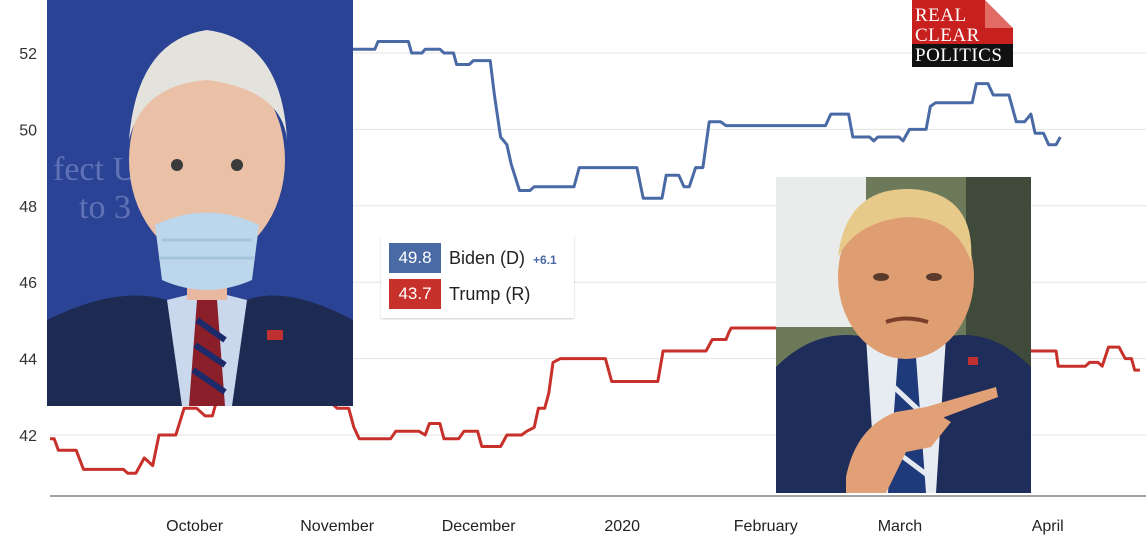  What do you see at coordinates (1048, 526) in the screenshot?
I see `x-tick-label: April` at bounding box center [1048, 526].